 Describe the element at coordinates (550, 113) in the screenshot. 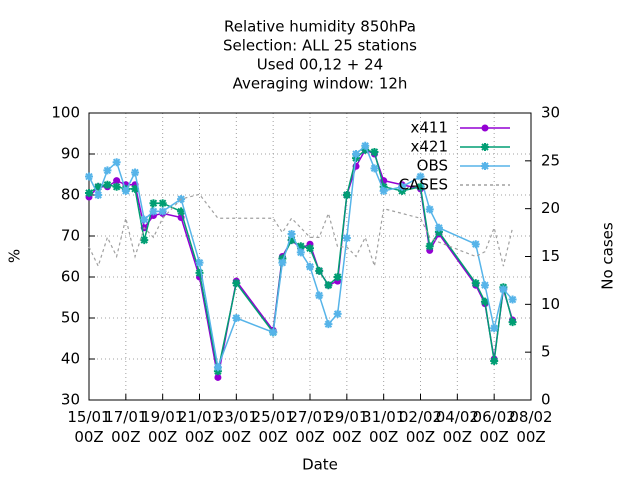

I see `y2-tick-label: 30` at that location.